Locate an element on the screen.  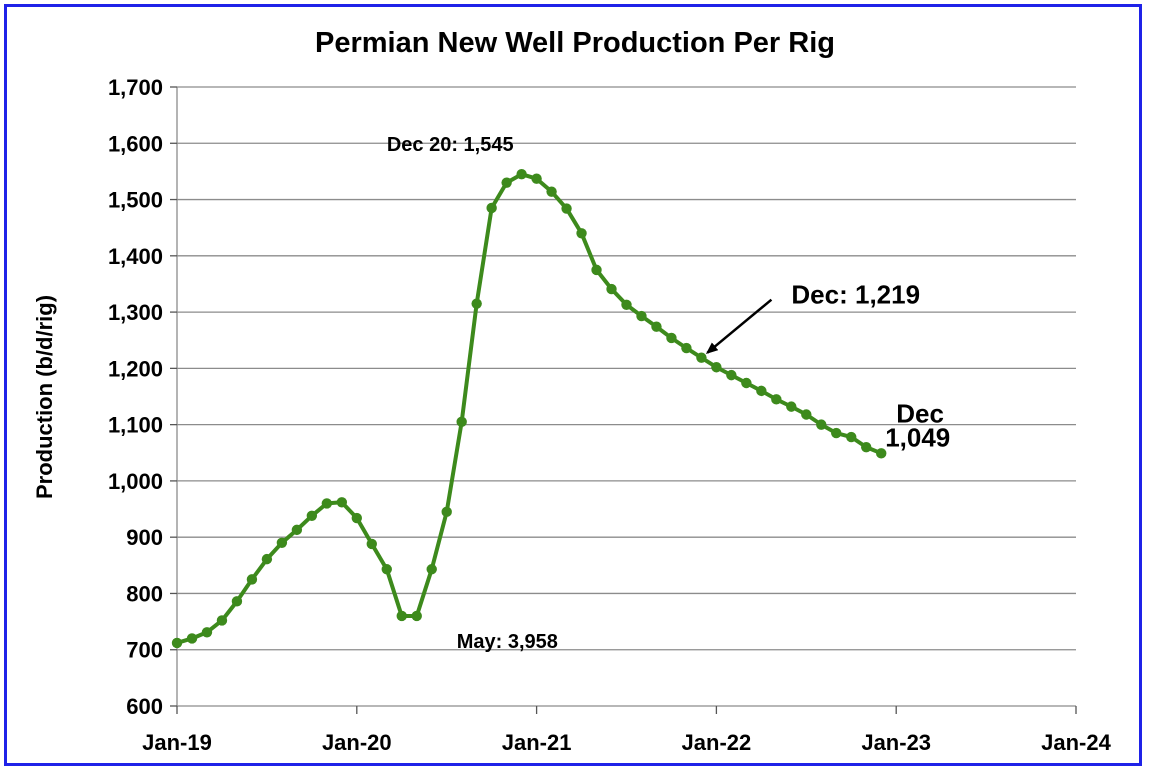
x-tick-label: Jan-19 is located at coordinates (177, 742).